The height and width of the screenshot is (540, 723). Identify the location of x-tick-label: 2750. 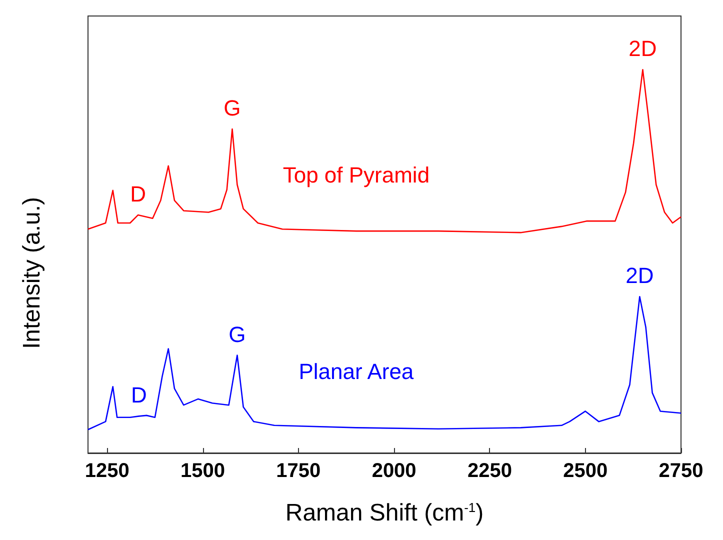
(681, 471).